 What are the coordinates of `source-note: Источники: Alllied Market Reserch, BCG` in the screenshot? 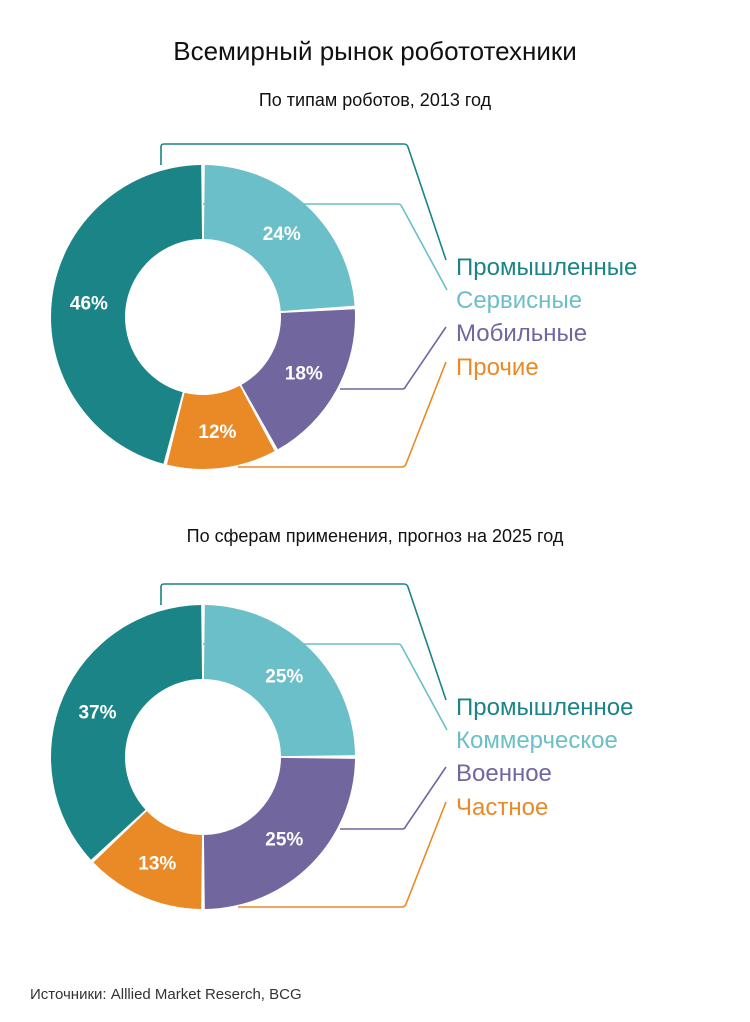 It's located at (166, 994).